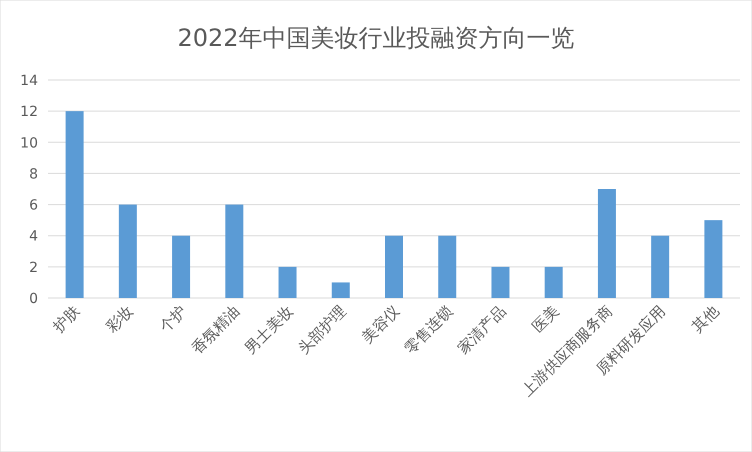  I want to click on x-tick-label: 个护, so click(173, 319).